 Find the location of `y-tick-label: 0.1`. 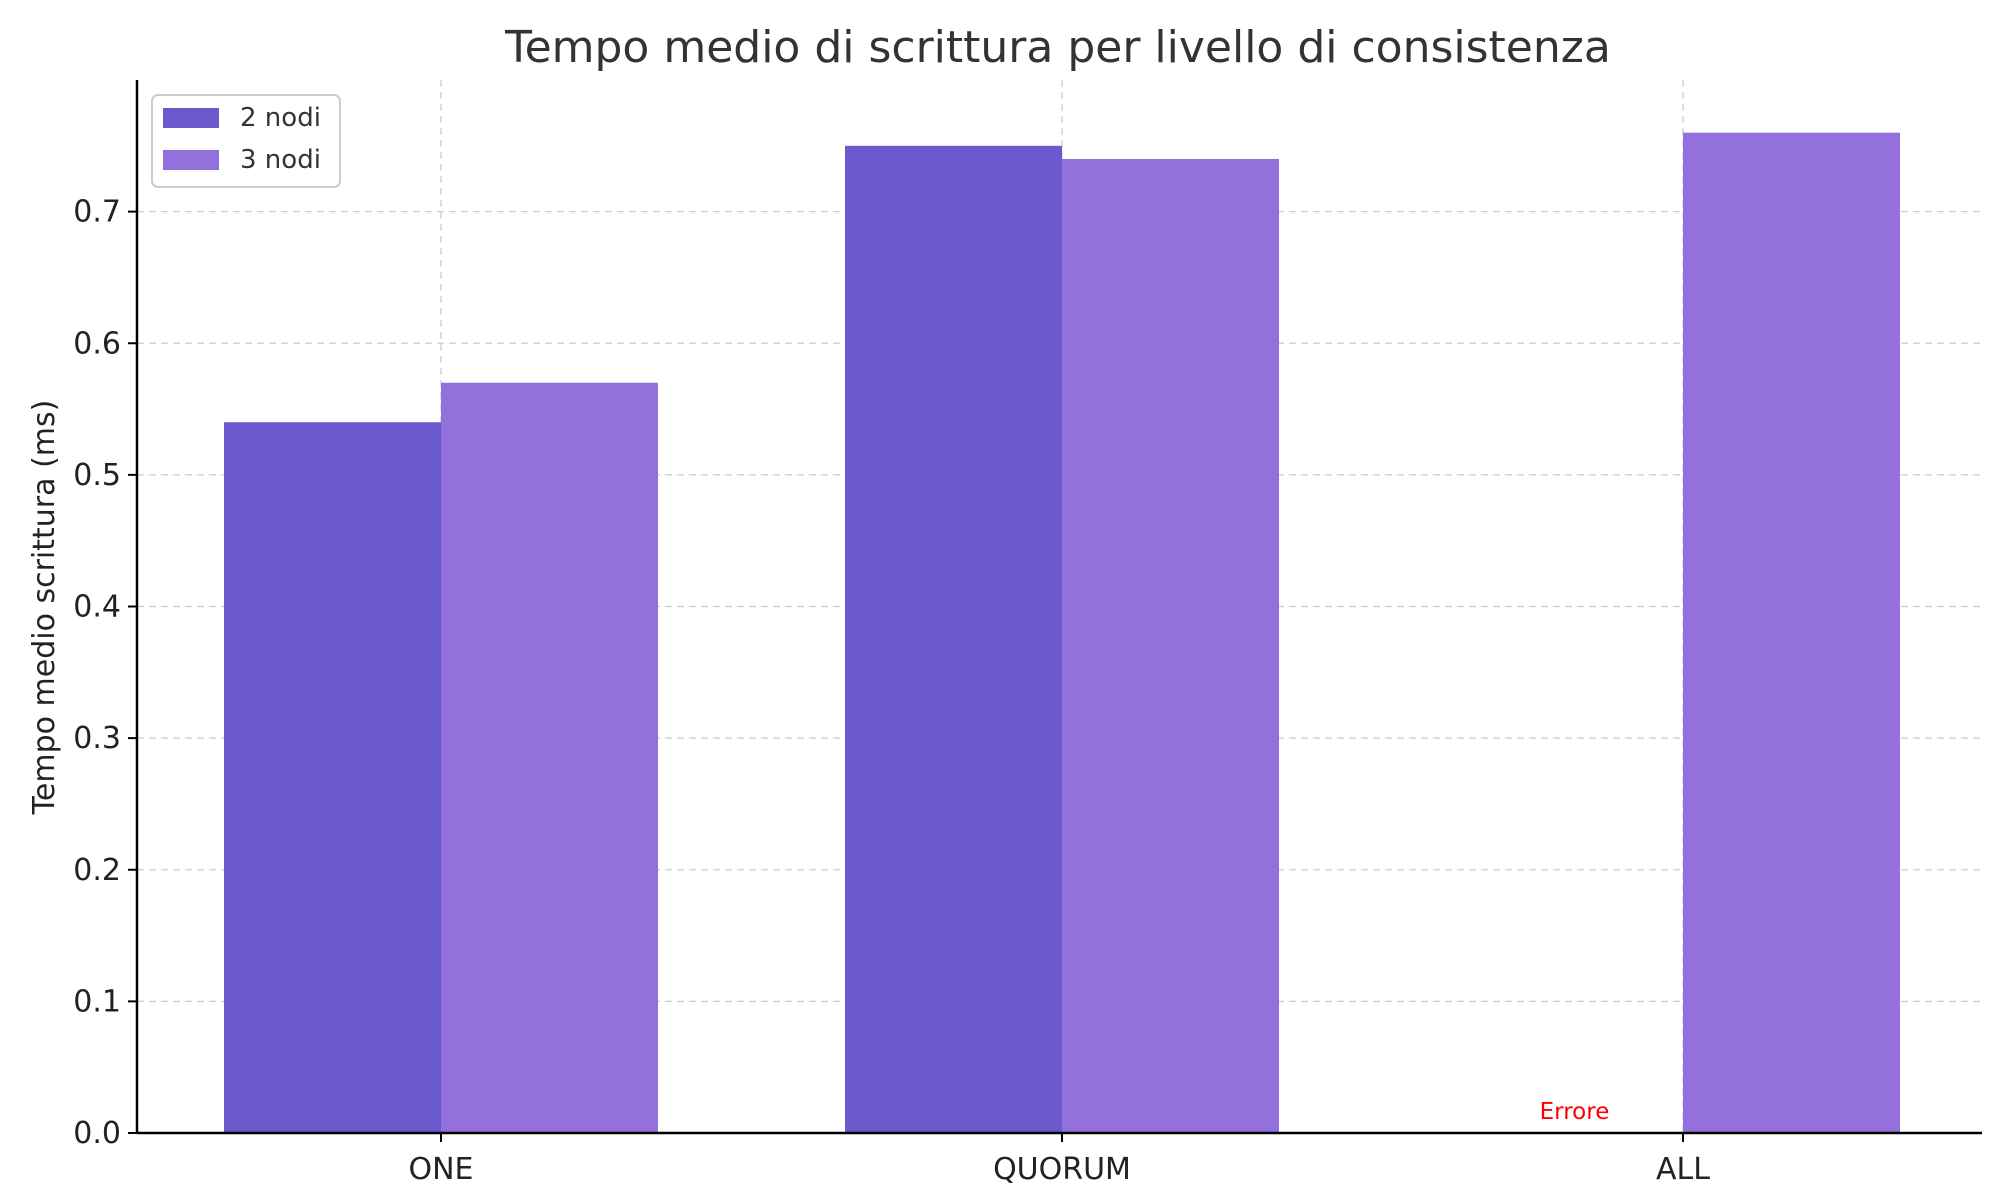

y-tick-label: 0.1 is located at coordinates (97, 1001).